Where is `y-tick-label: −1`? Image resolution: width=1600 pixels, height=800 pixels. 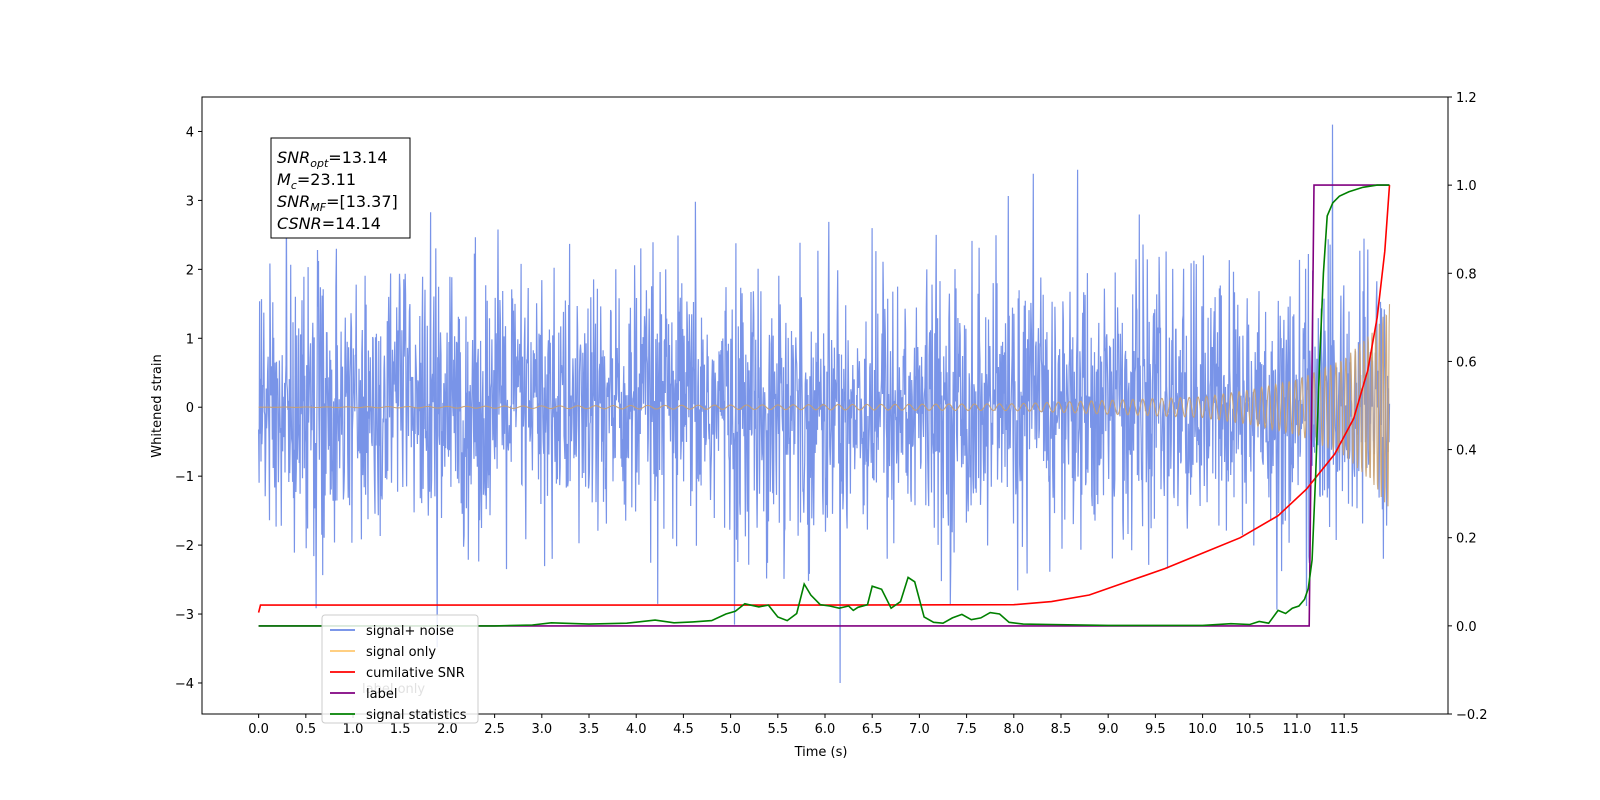 y-tick-label: −1 is located at coordinates (184, 477).